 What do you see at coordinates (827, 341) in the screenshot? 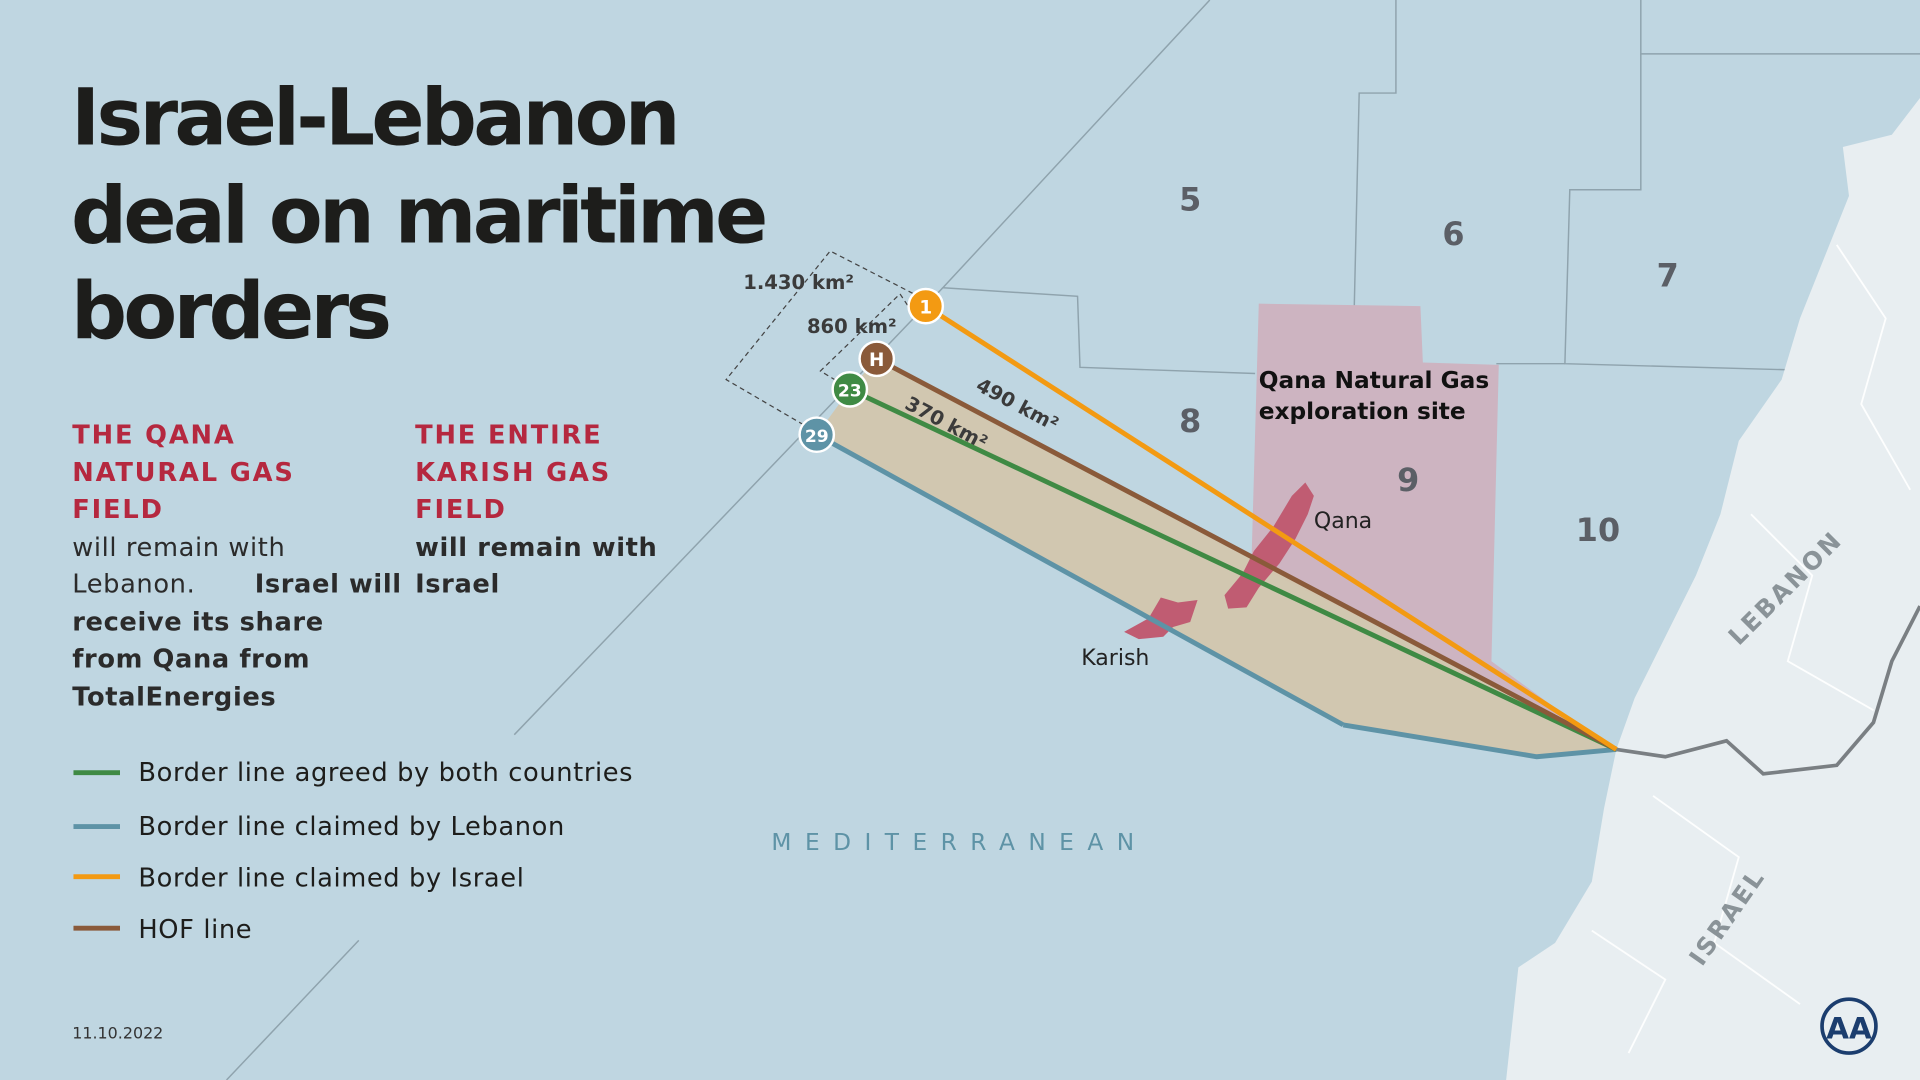
I see `area-brackets` at bounding box center [827, 341].